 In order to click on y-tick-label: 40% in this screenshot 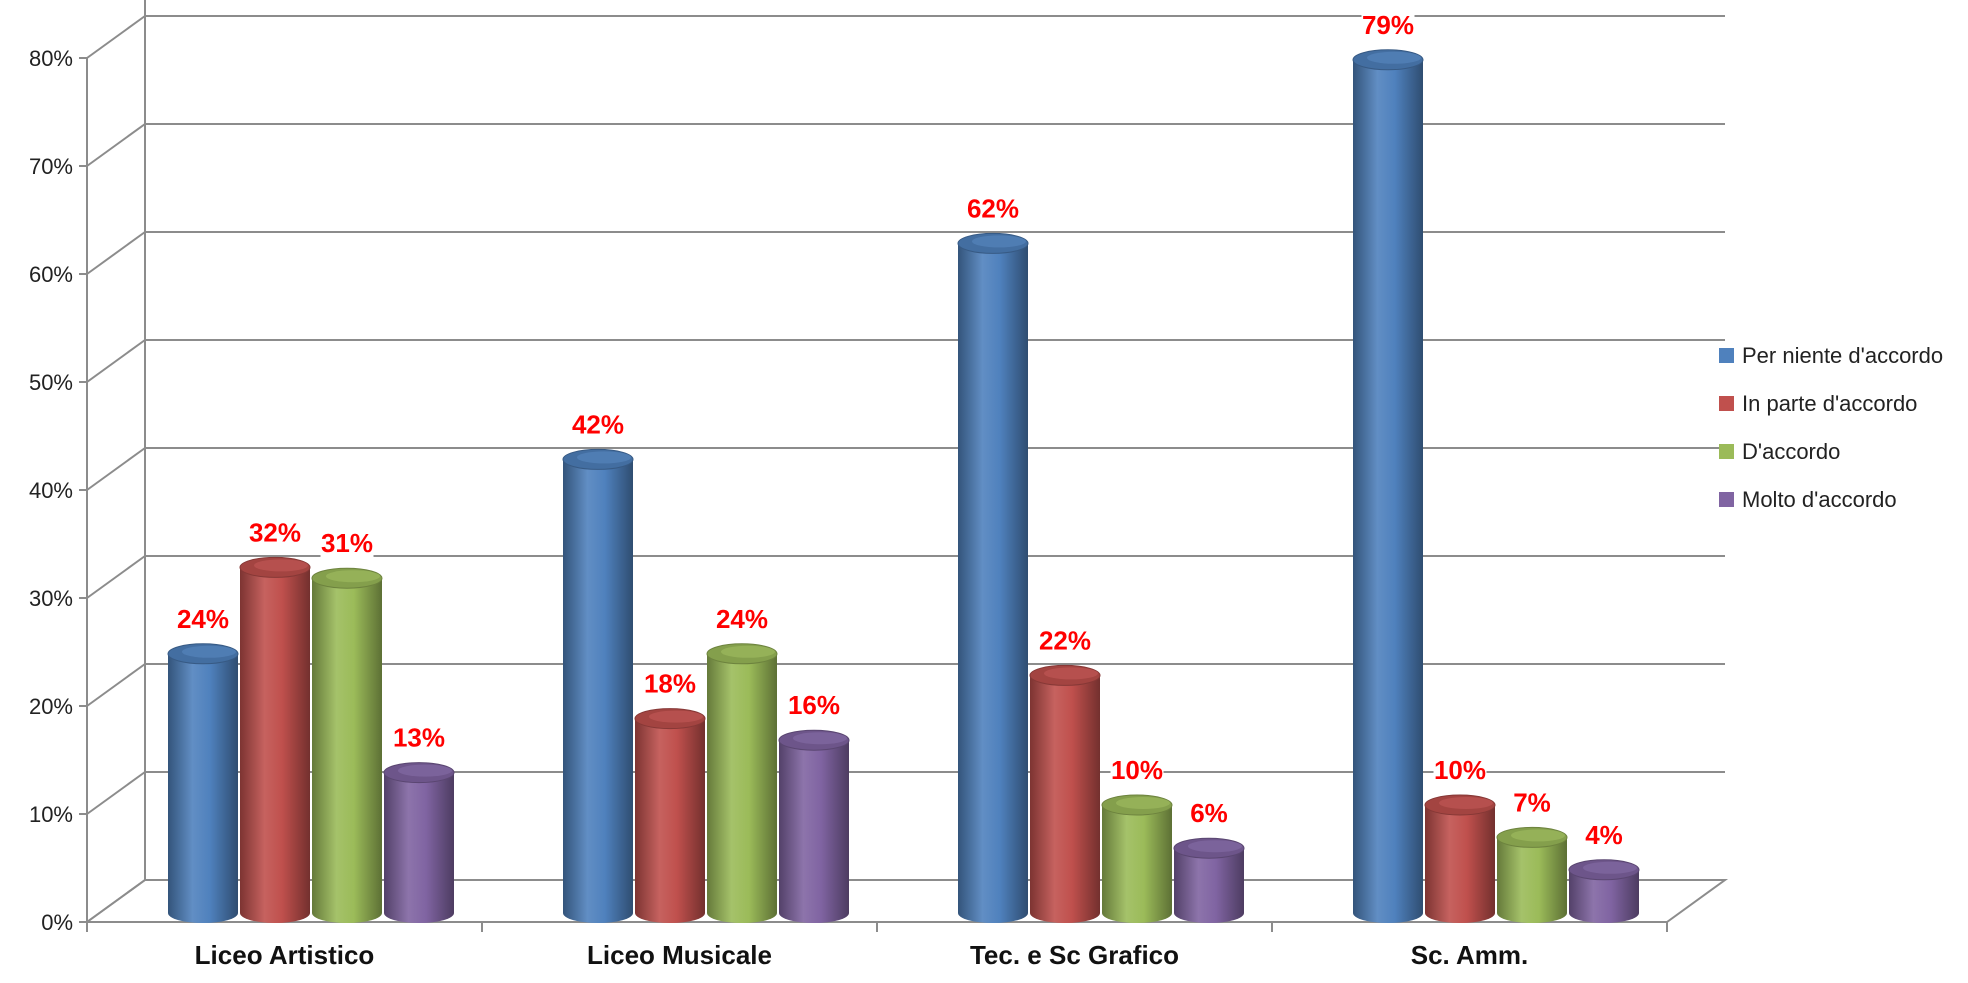, I will do `click(51, 490)`.